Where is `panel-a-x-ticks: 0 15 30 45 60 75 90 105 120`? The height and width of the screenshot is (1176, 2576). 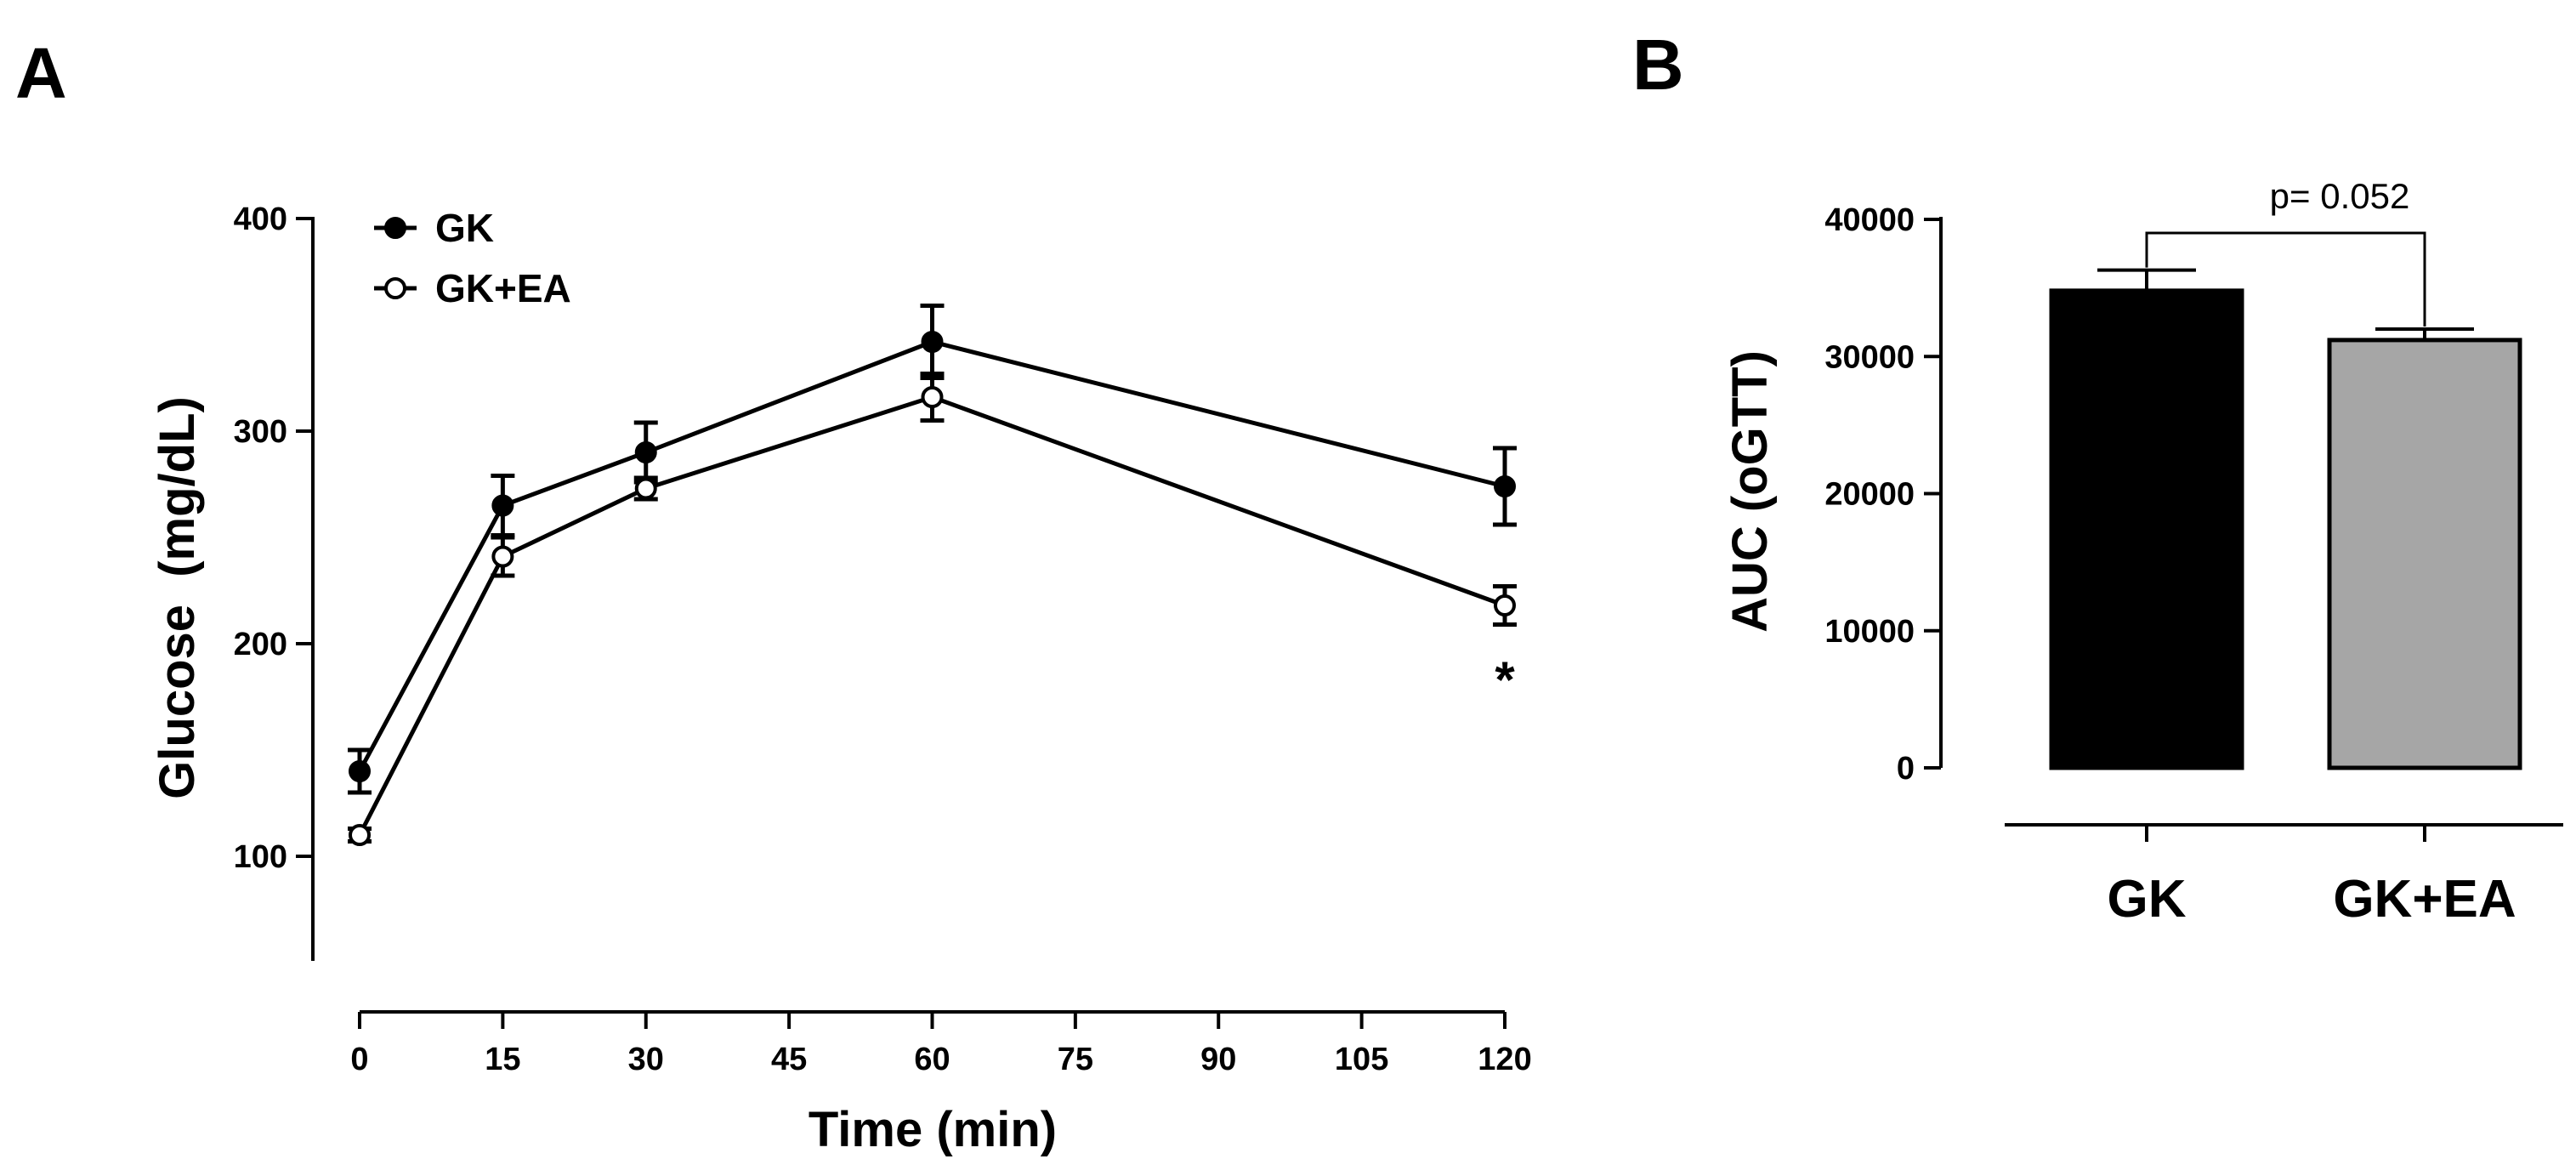 panel-a-x-ticks: 0 15 30 45 60 75 90 105 120 is located at coordinates (941, 1044).